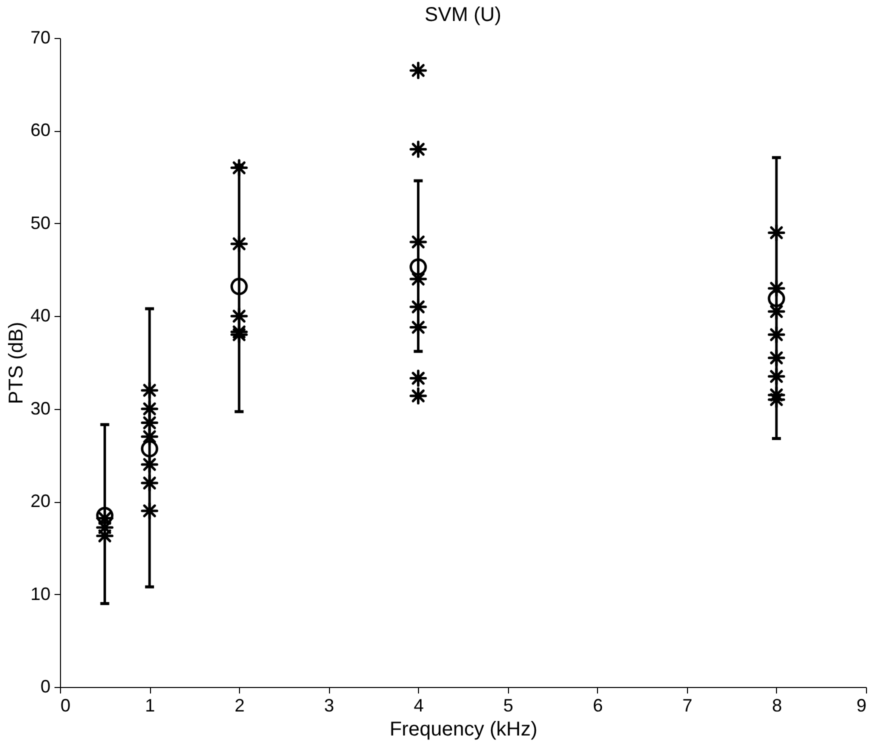 The height and width of the screenshot is (749, 883). I want to click on x-tick-label: 9, so click(861, 706).